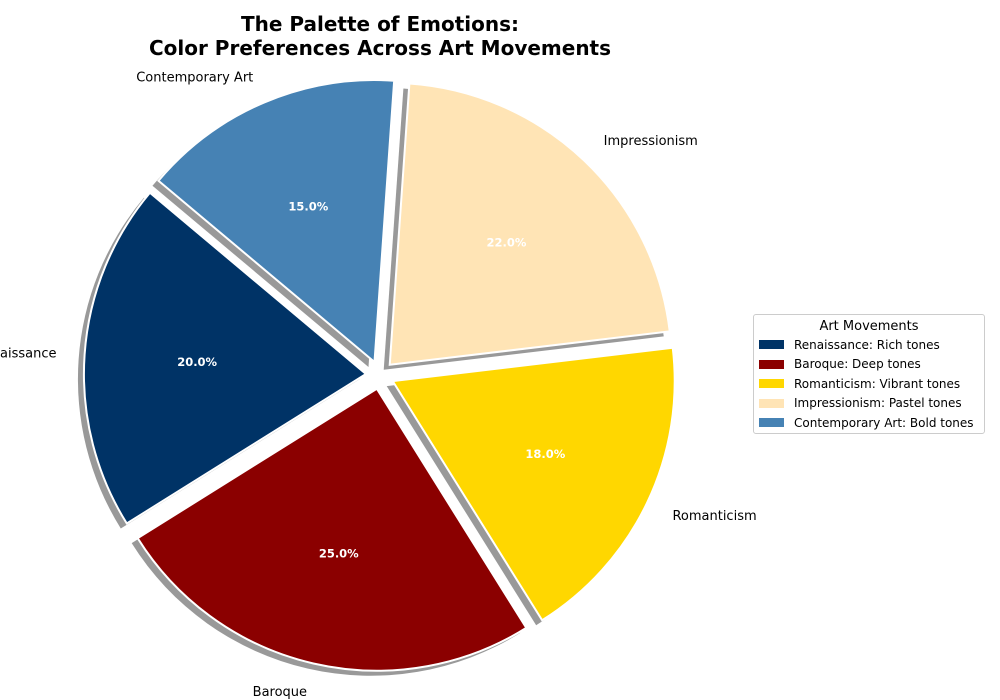 The height and width of the screenshot is (700, 1000). I want to click on legend-label: Renaissance: Rich tones, so click(867, 344).